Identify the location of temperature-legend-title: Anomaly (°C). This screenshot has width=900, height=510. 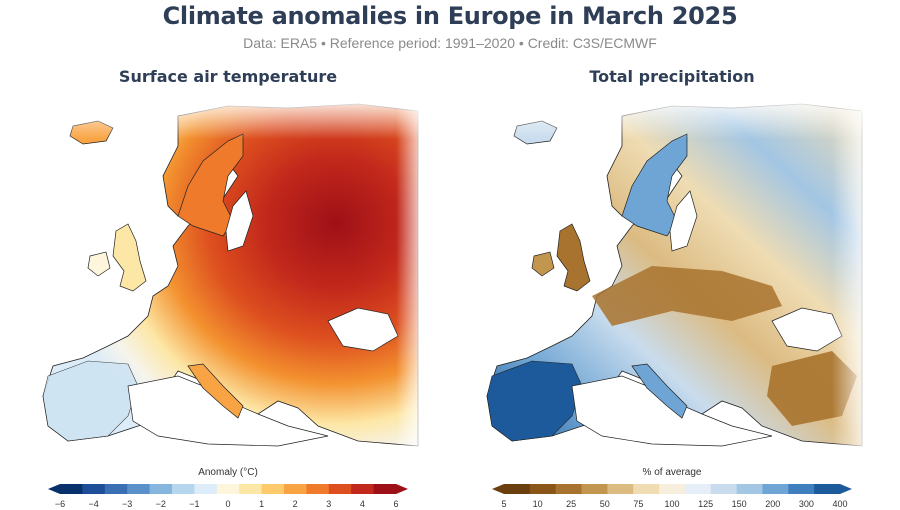
(228, 472).